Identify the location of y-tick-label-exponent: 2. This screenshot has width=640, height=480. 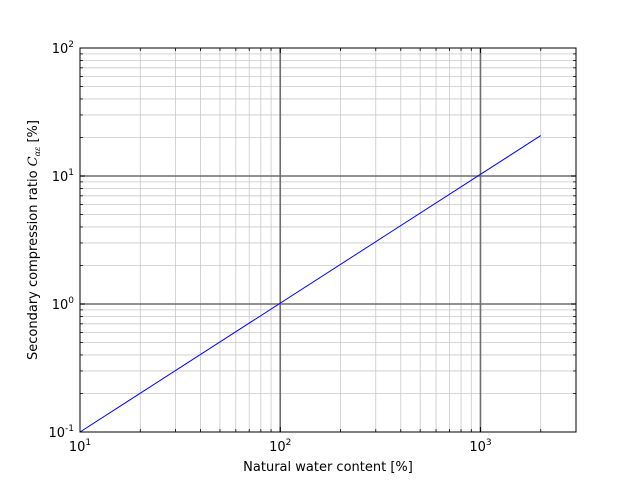
(71, 45).